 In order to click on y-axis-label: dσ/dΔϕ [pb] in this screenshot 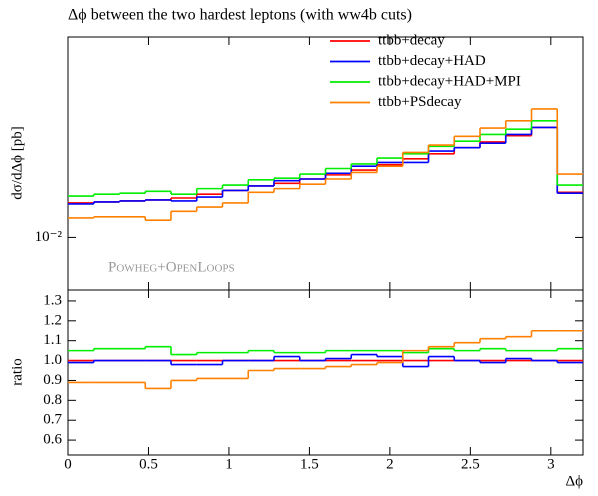, I will do `click(17, 163)`.